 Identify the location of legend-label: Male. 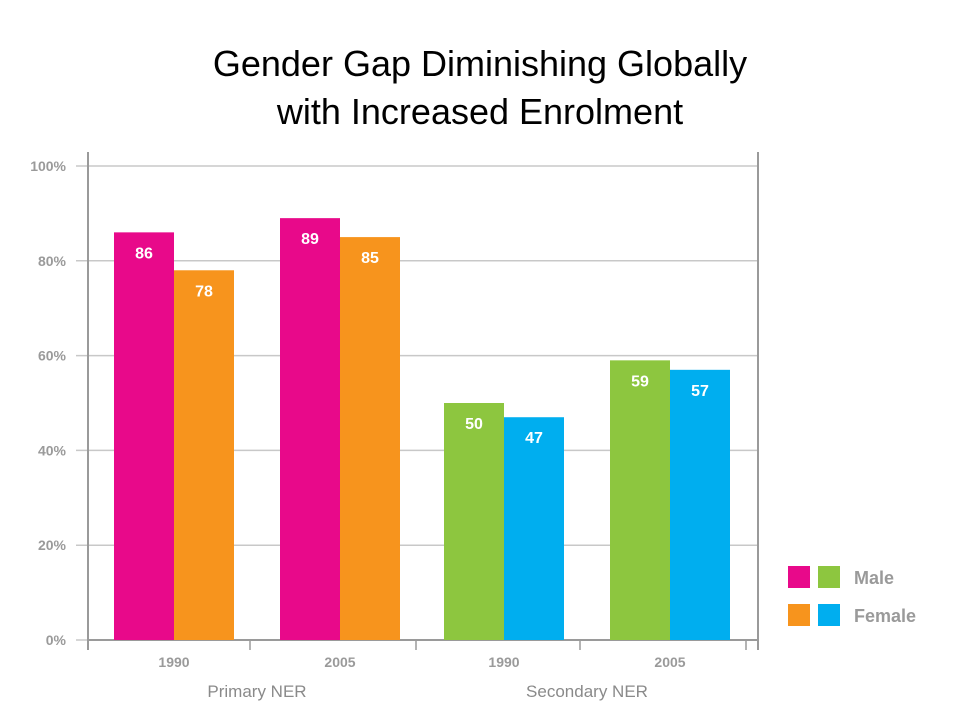
(874, 578).